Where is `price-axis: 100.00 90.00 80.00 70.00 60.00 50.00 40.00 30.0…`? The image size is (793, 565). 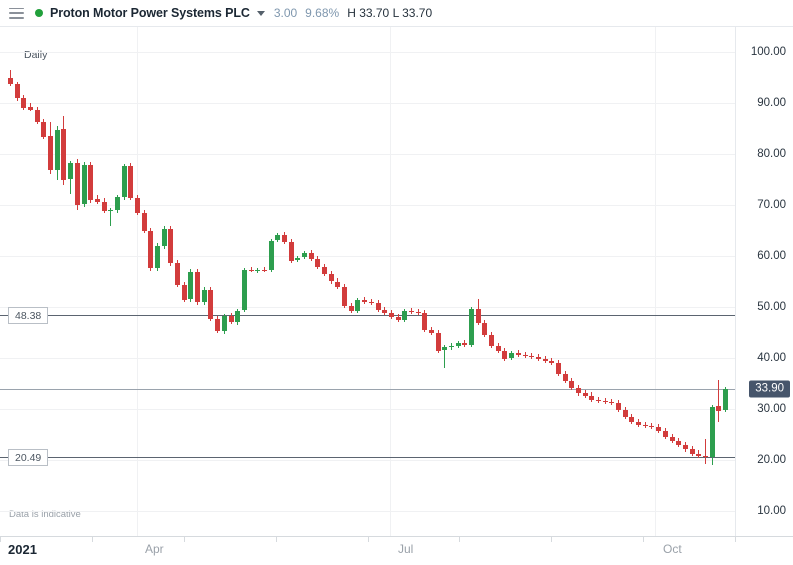 price-axis: 100.00 90.00 80.00 70.00 60.00 50.00 40.00 30.0… is located at coordinates (764, 281).